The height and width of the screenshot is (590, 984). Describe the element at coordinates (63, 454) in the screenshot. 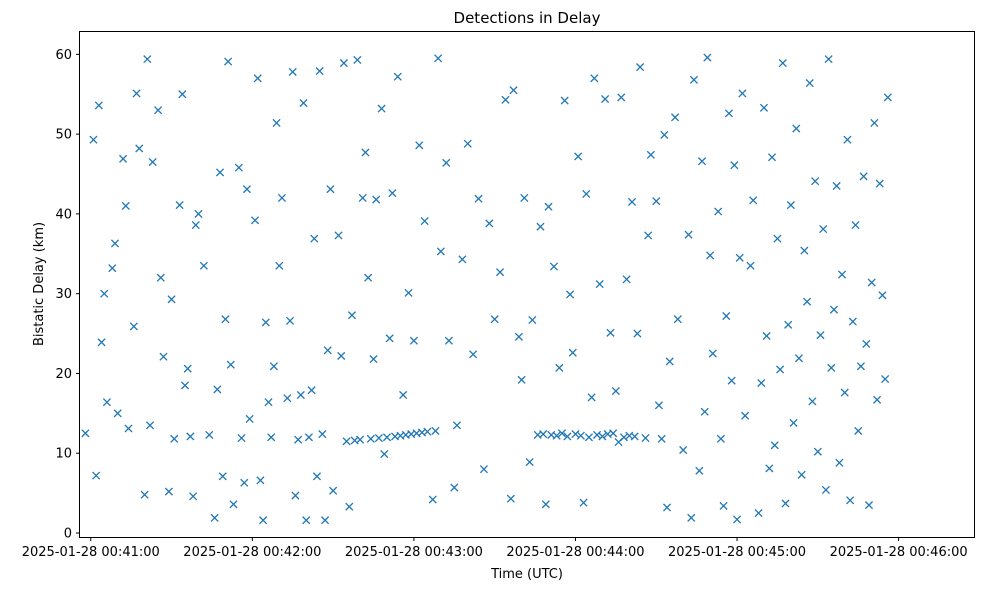

I see `y-tick-label: 10` at that location.